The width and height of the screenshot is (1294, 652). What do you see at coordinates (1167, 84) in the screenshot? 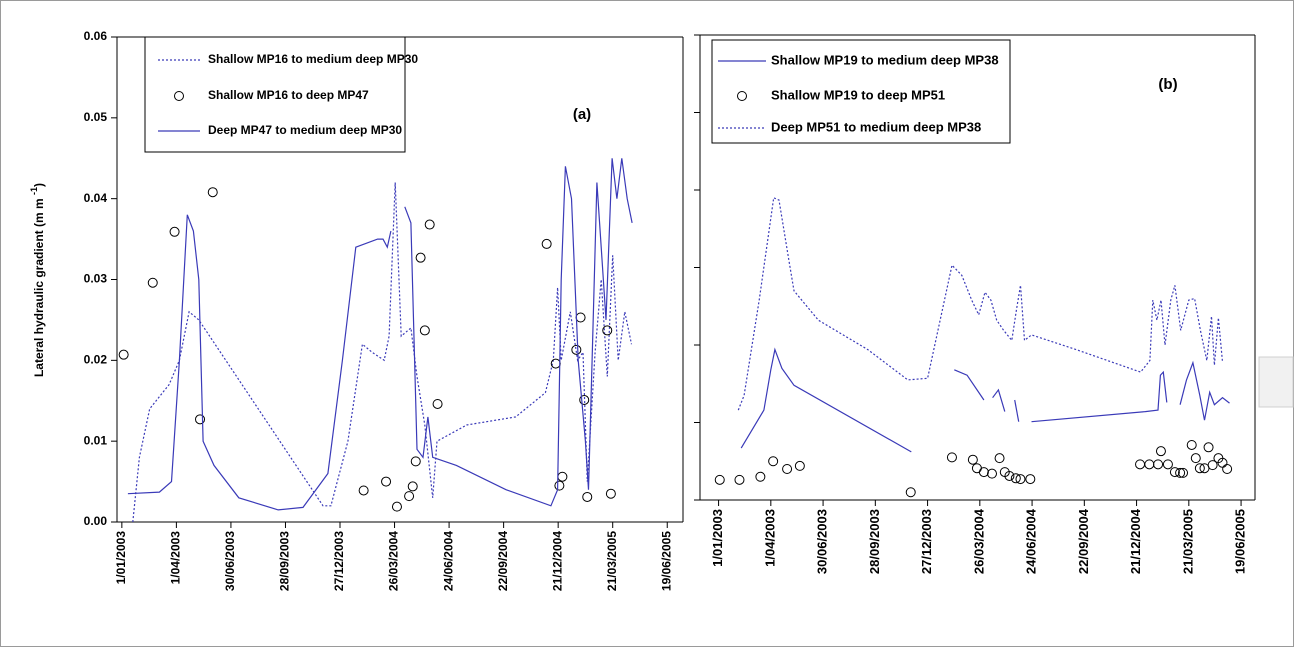
I see `panel-label: (b)` at bounding box center [1167, 84].